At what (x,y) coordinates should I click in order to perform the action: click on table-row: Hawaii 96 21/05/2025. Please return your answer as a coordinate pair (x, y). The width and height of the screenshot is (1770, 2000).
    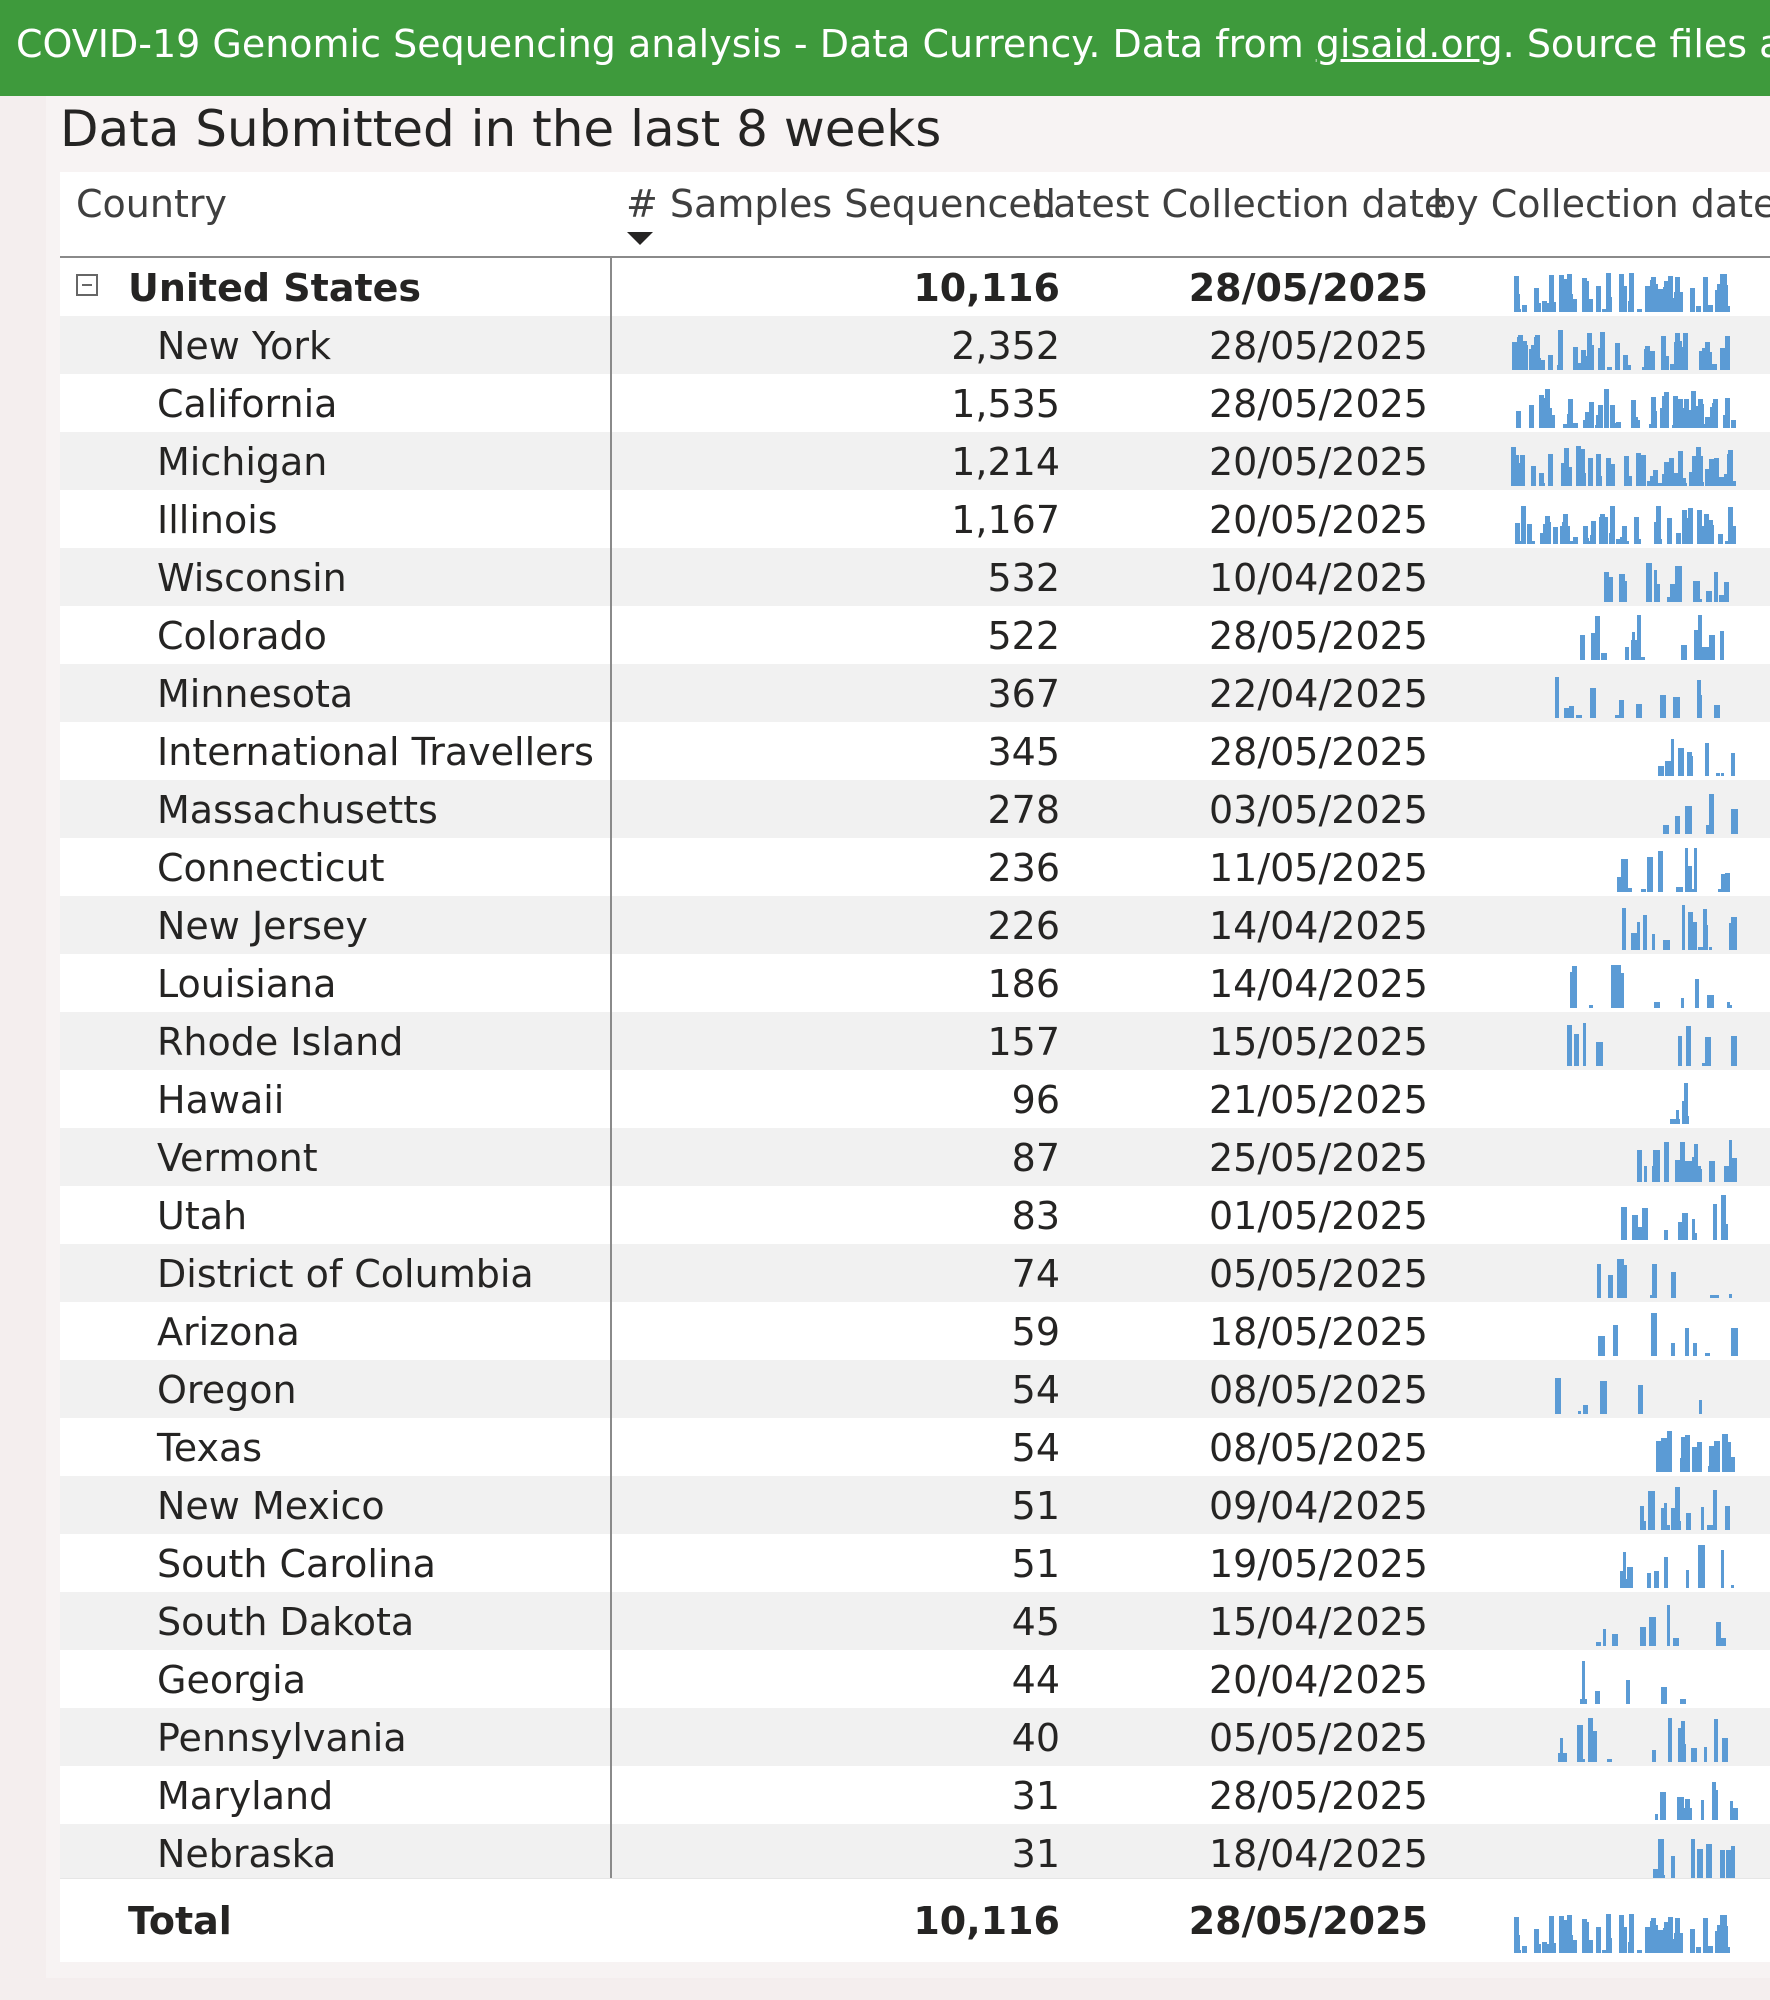
    Looking at the image, I should click on (915, 1099).